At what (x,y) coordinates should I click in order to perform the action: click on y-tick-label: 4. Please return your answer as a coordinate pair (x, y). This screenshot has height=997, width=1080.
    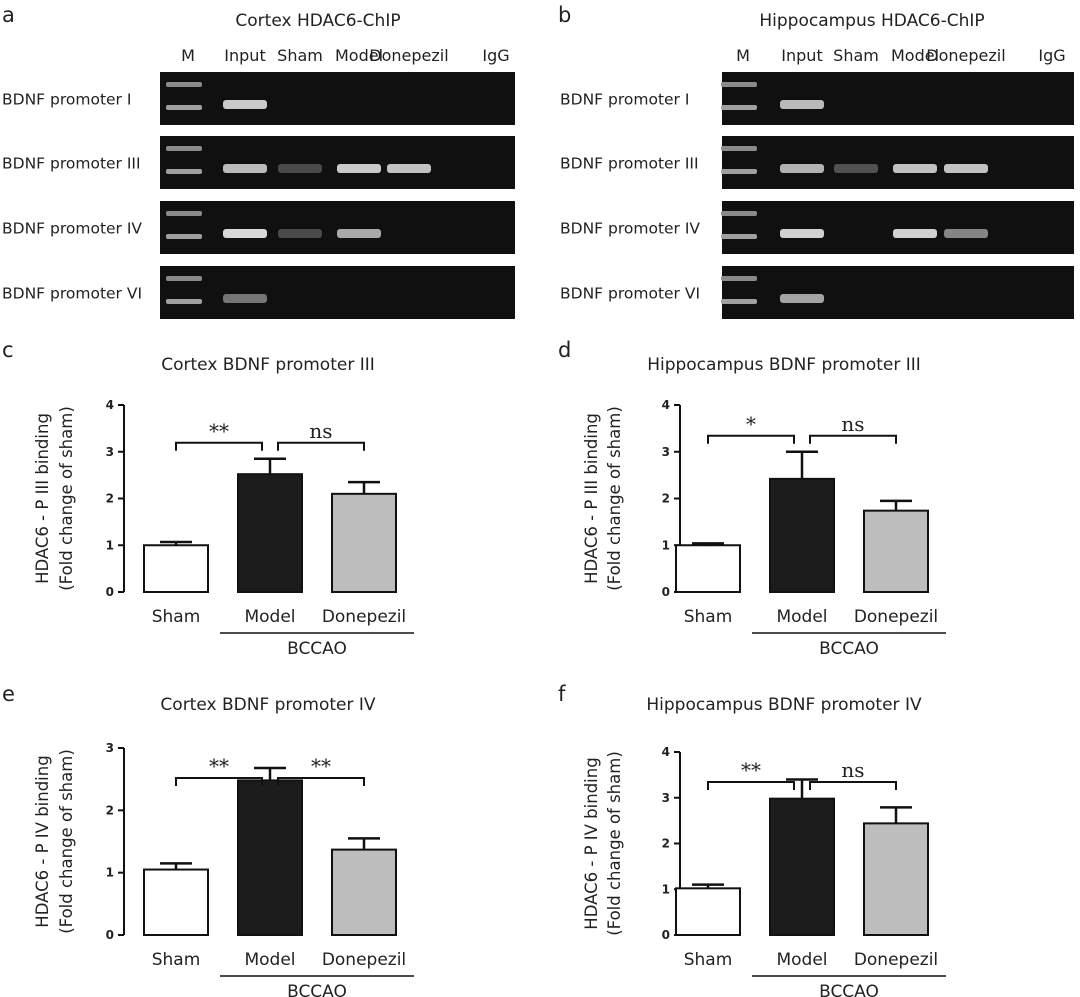
    Looking at the image, I should click on (110, 405).